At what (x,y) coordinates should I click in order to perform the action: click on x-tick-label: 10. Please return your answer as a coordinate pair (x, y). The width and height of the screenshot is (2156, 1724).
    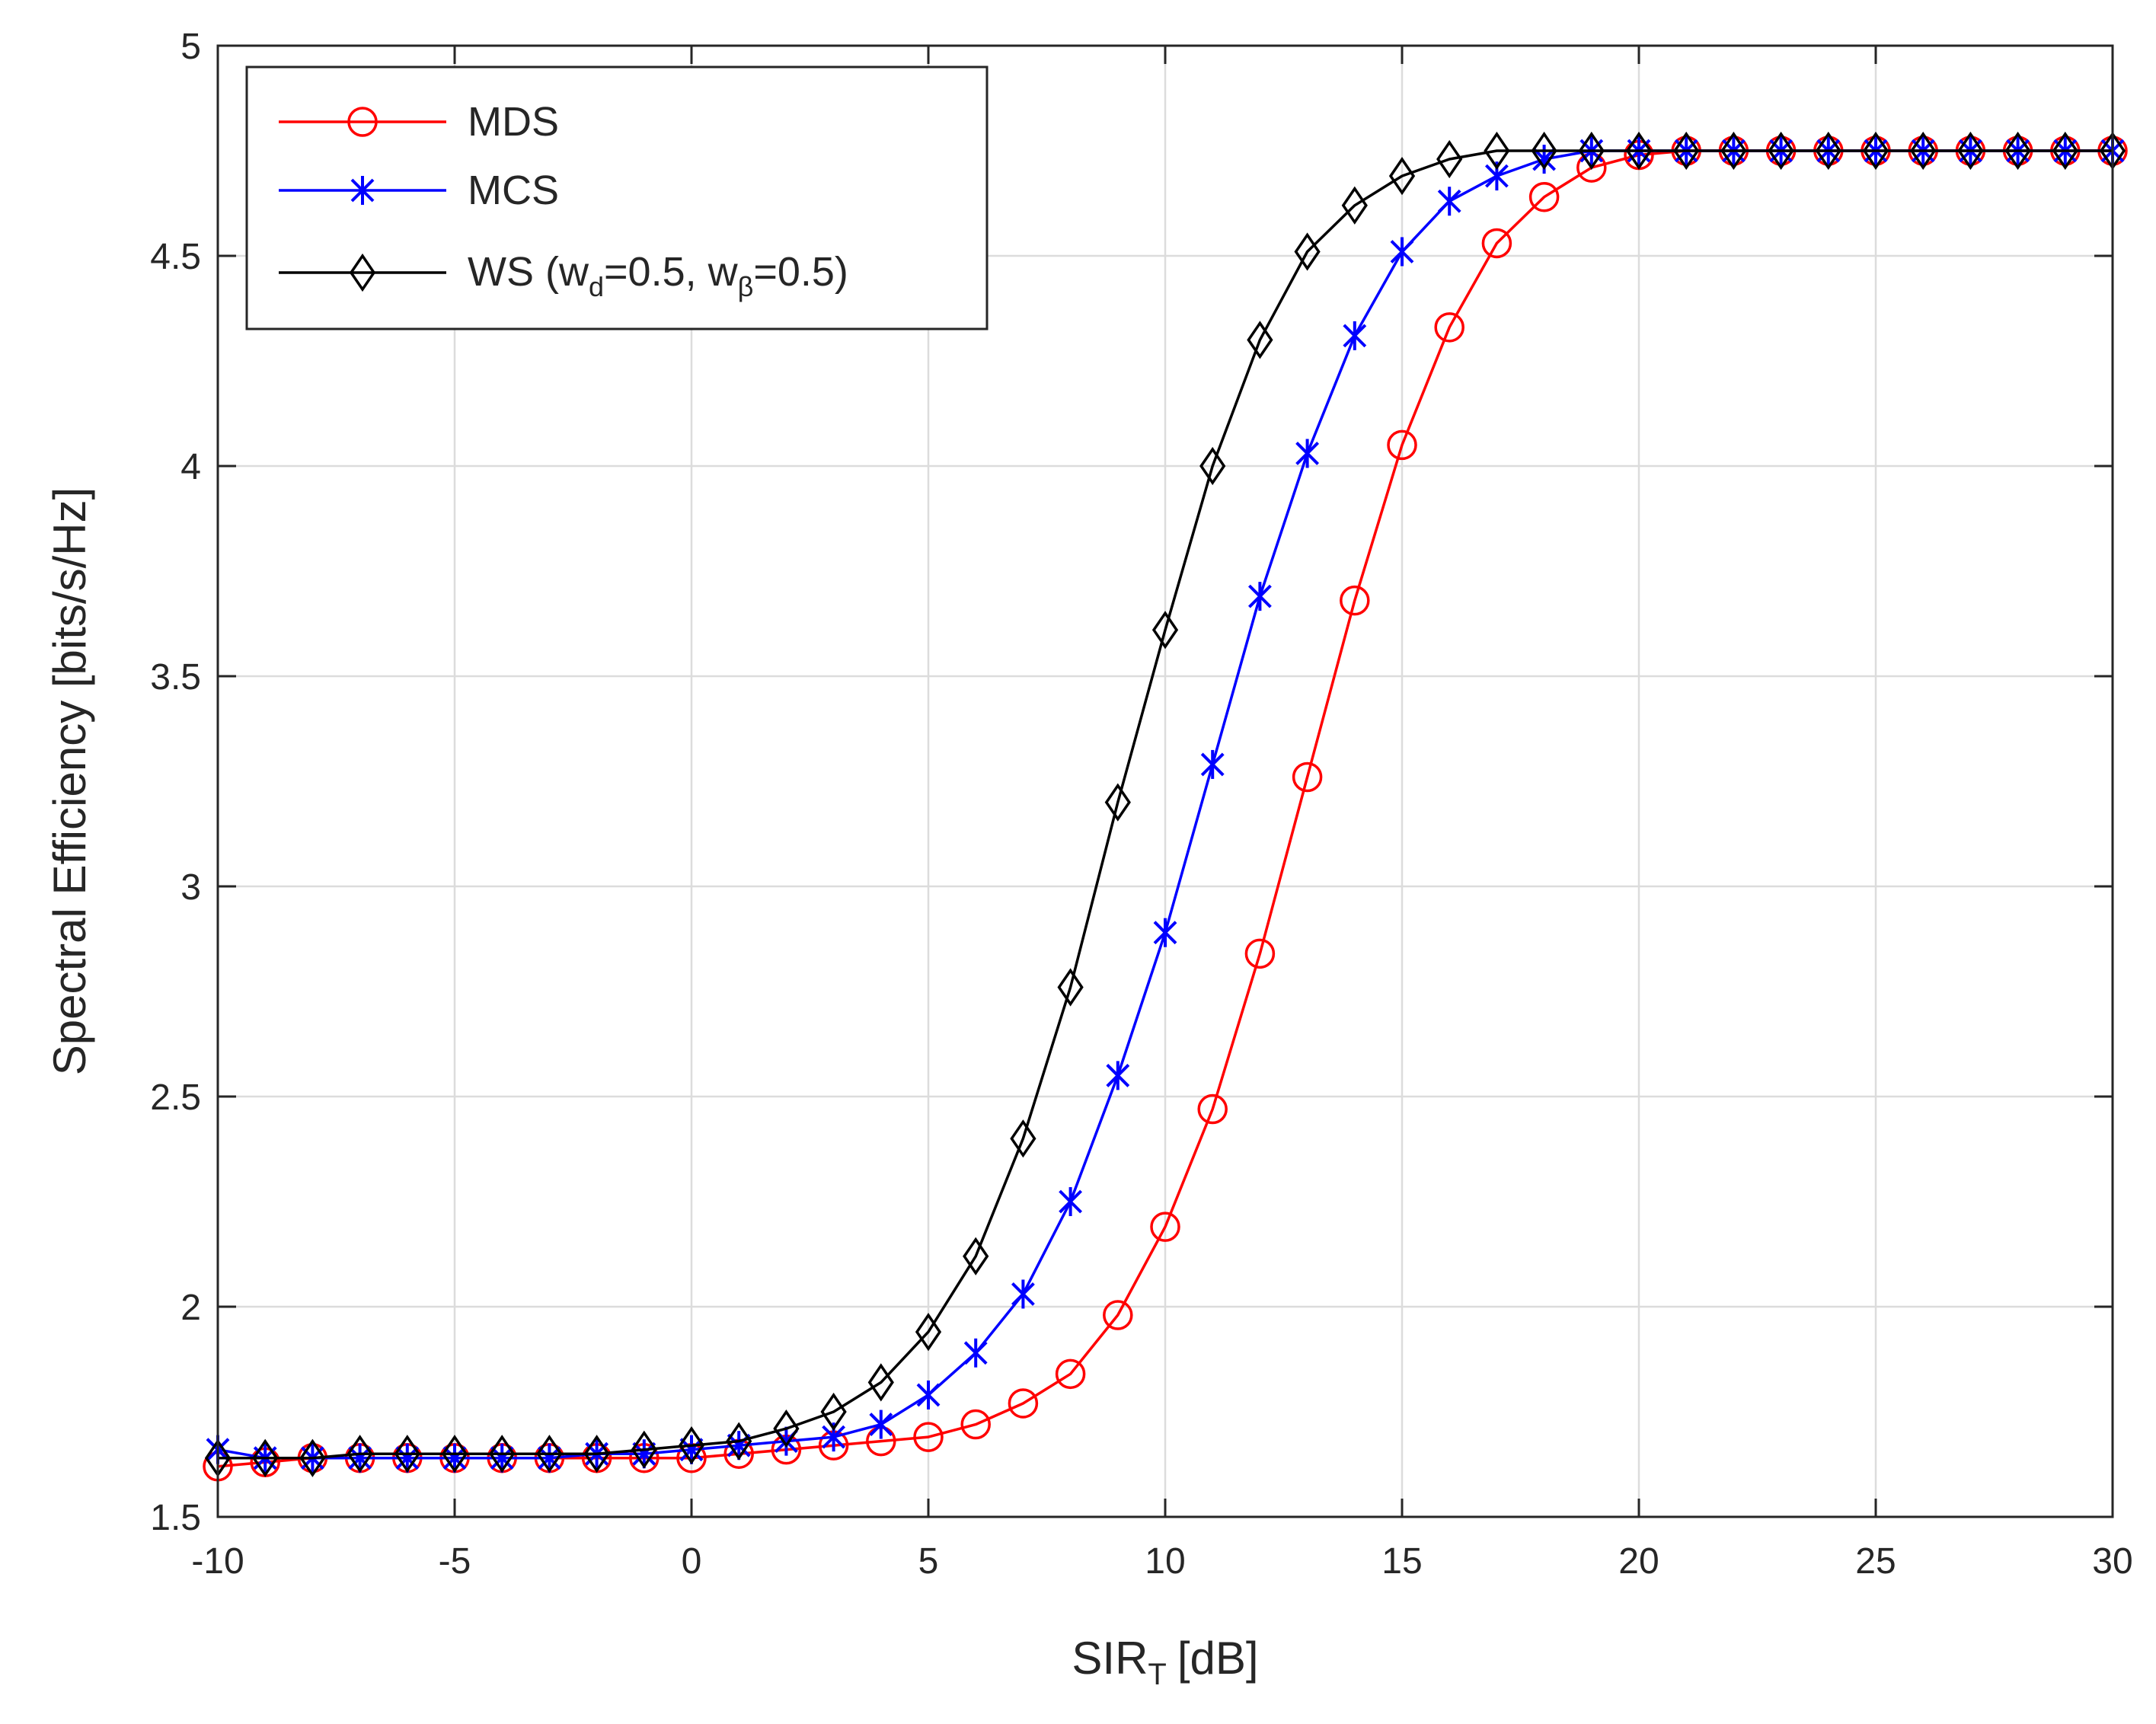
    Looking at the image, I should click on (1165, 1561).